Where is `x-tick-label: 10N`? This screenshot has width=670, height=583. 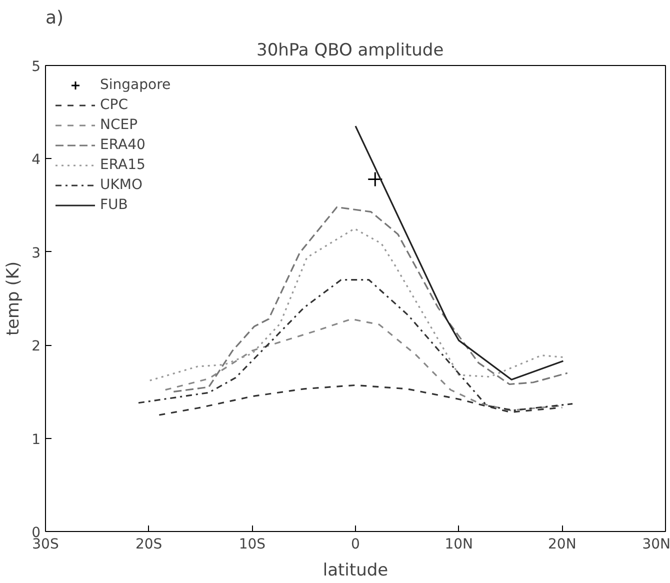 x-tick-label: 10N is located at coordinates (458, 544).